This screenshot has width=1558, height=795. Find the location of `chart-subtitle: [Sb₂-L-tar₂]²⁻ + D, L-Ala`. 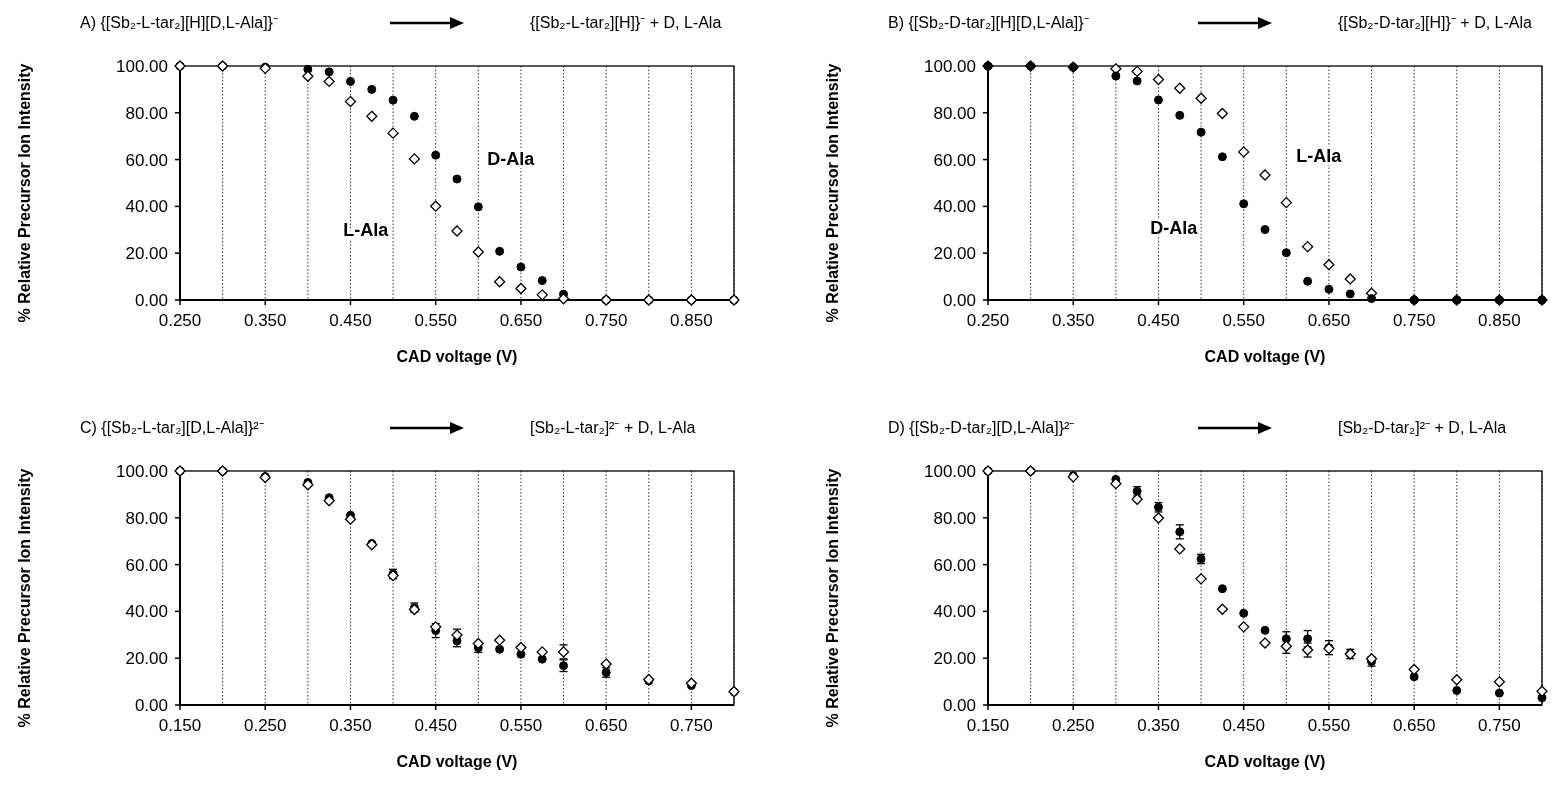

chart-subtitle: [Sb₂-L-tar₂]²⁻ + D, L-Ala is located at coordinates (613, 427).